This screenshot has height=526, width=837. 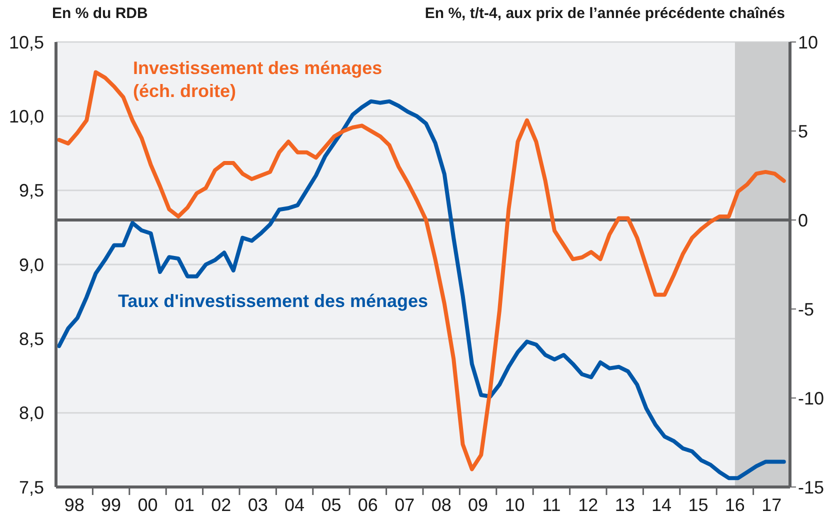 What do you see at coordinates (31, 487) in the screenshot?
I see `y-tick-label: 7,5` at bounding box center [31, 487].